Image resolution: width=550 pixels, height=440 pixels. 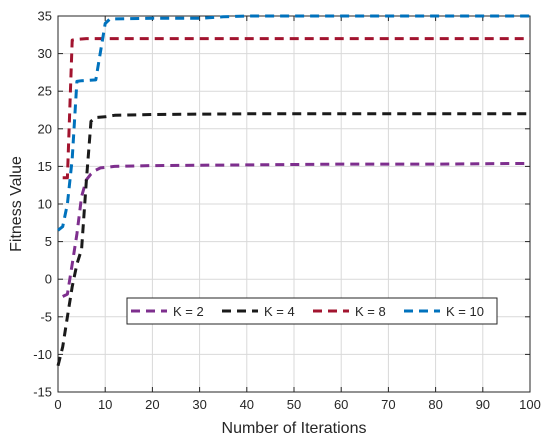 I want to click on x-tick-label: 50, so click(x=294, y=404).